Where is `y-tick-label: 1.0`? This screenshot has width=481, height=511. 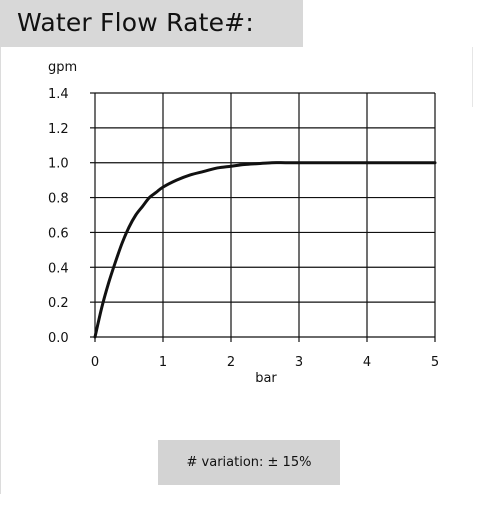 y-tick-label: 1.0 is located at coordinates (58, 164).